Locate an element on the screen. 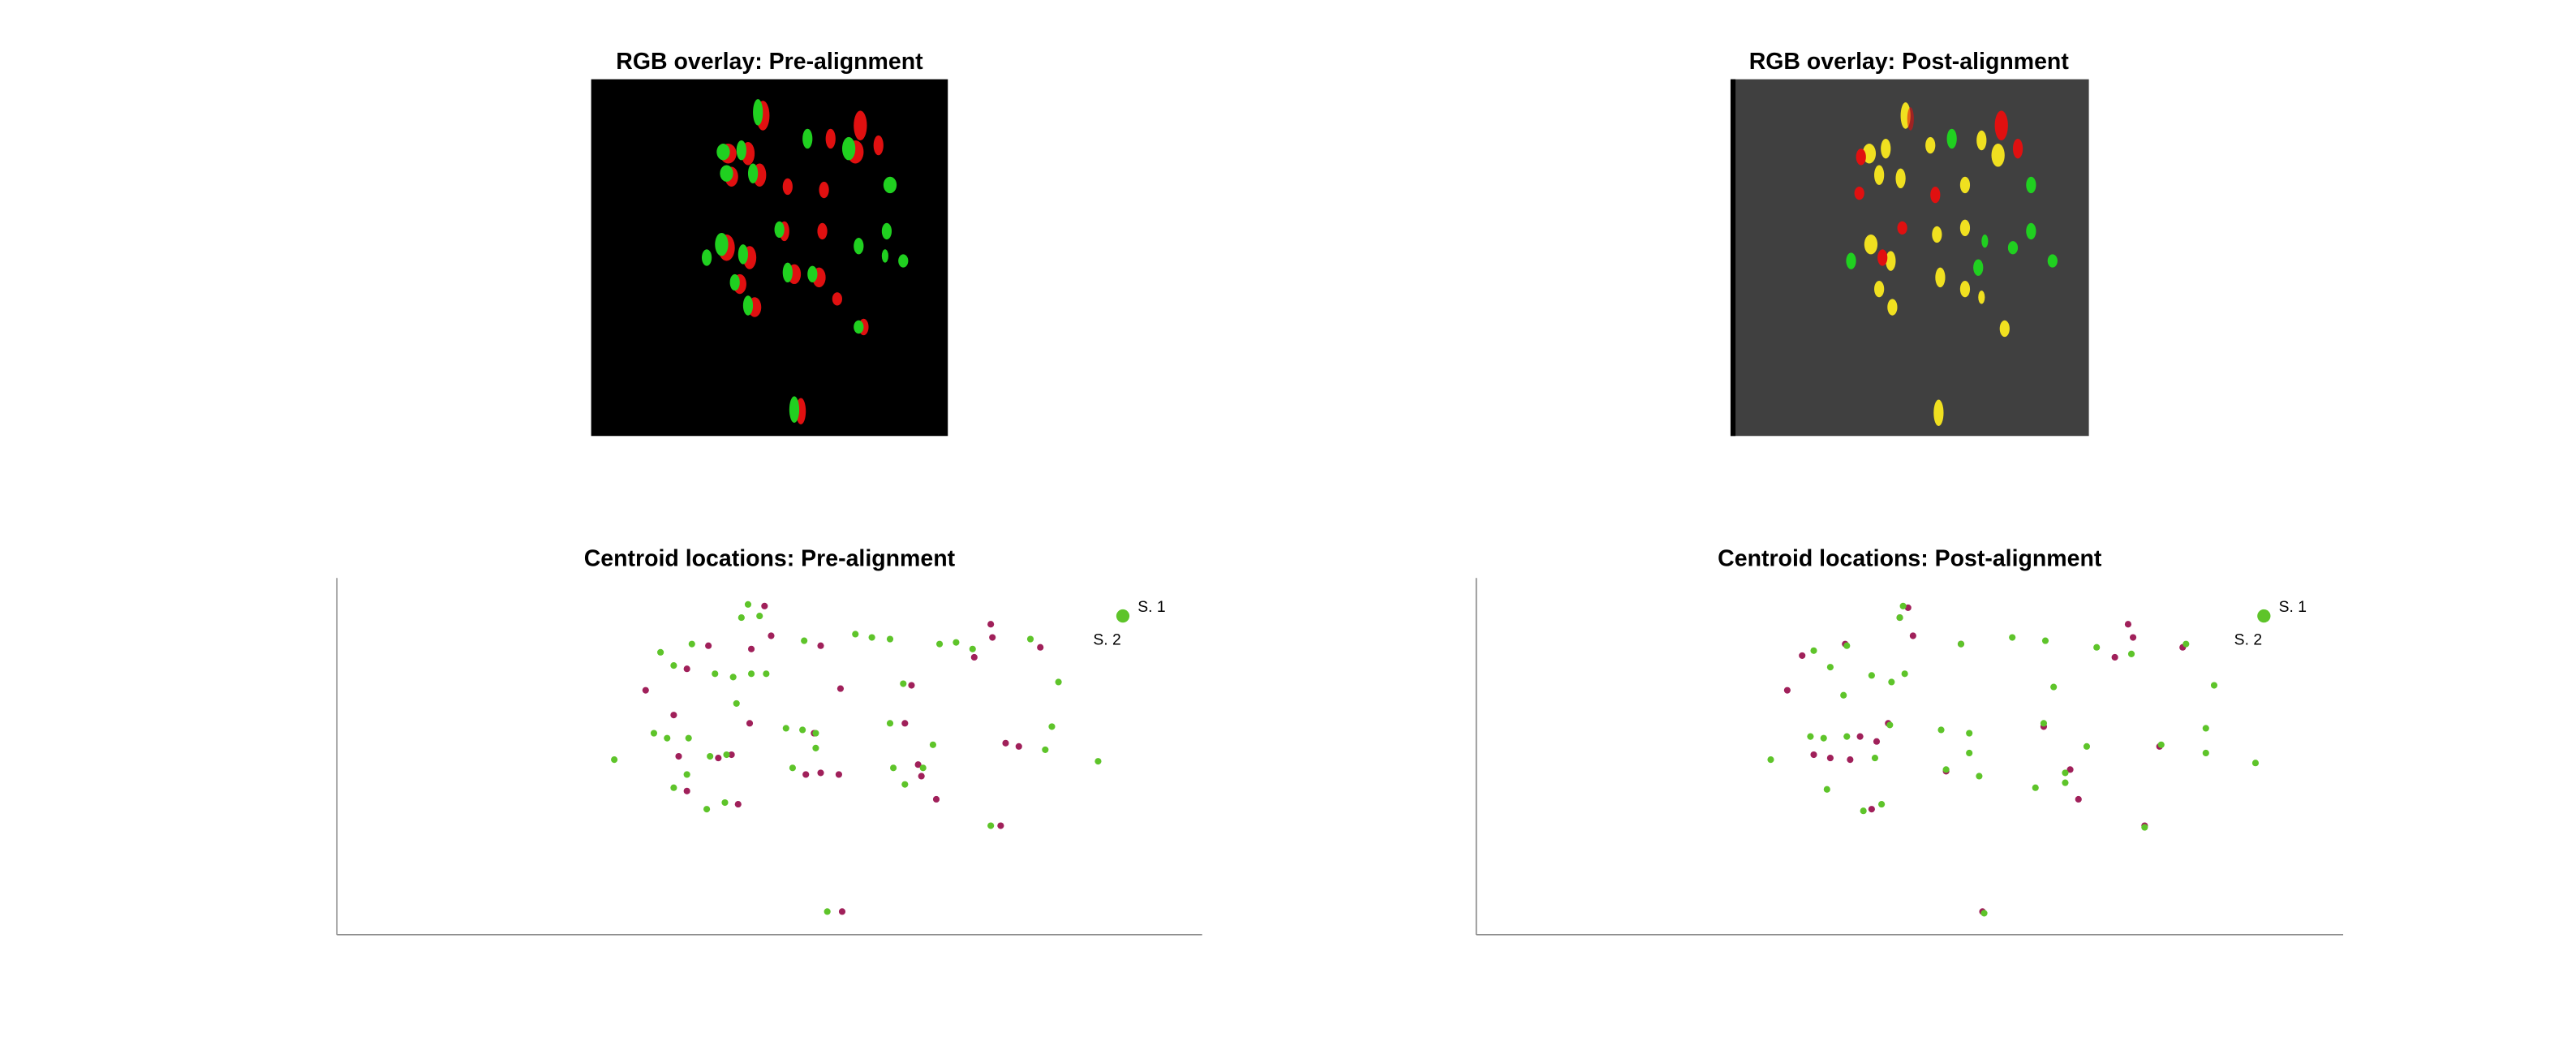 The height and width of the screenshot is (1046, 2576). legend-label: S. 2 is located at coordinates (2248, 640).